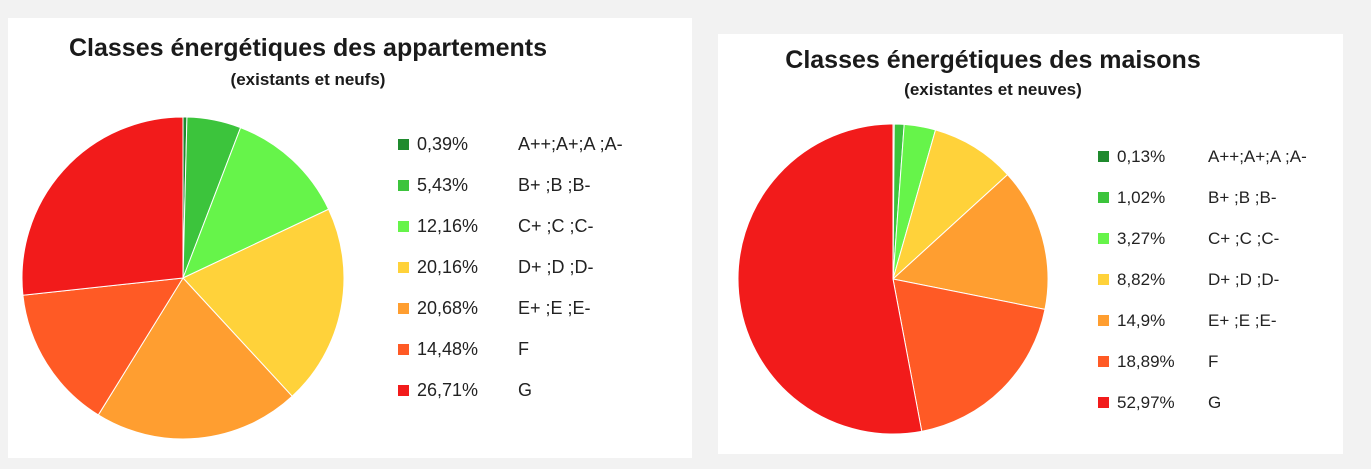  What do you see at coordinates (443, 144) in the screenshot?
I see `legend-value-label: 0,39%` at bounding box center [443, 144].